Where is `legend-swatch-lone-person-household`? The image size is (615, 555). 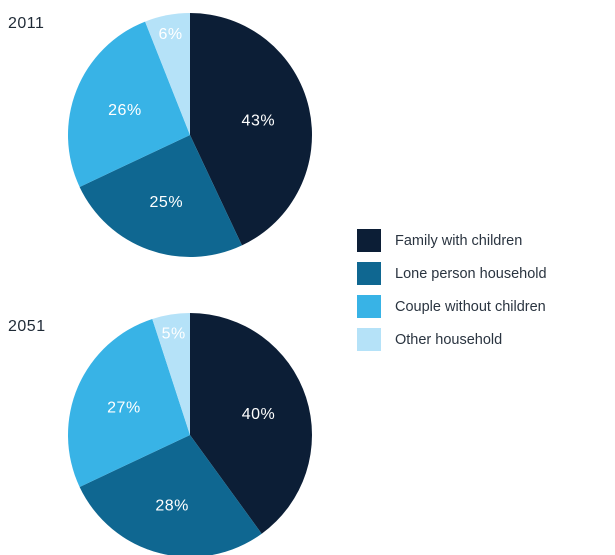
legend-swatch-lone-person-household is located at coordinates (369, 273).